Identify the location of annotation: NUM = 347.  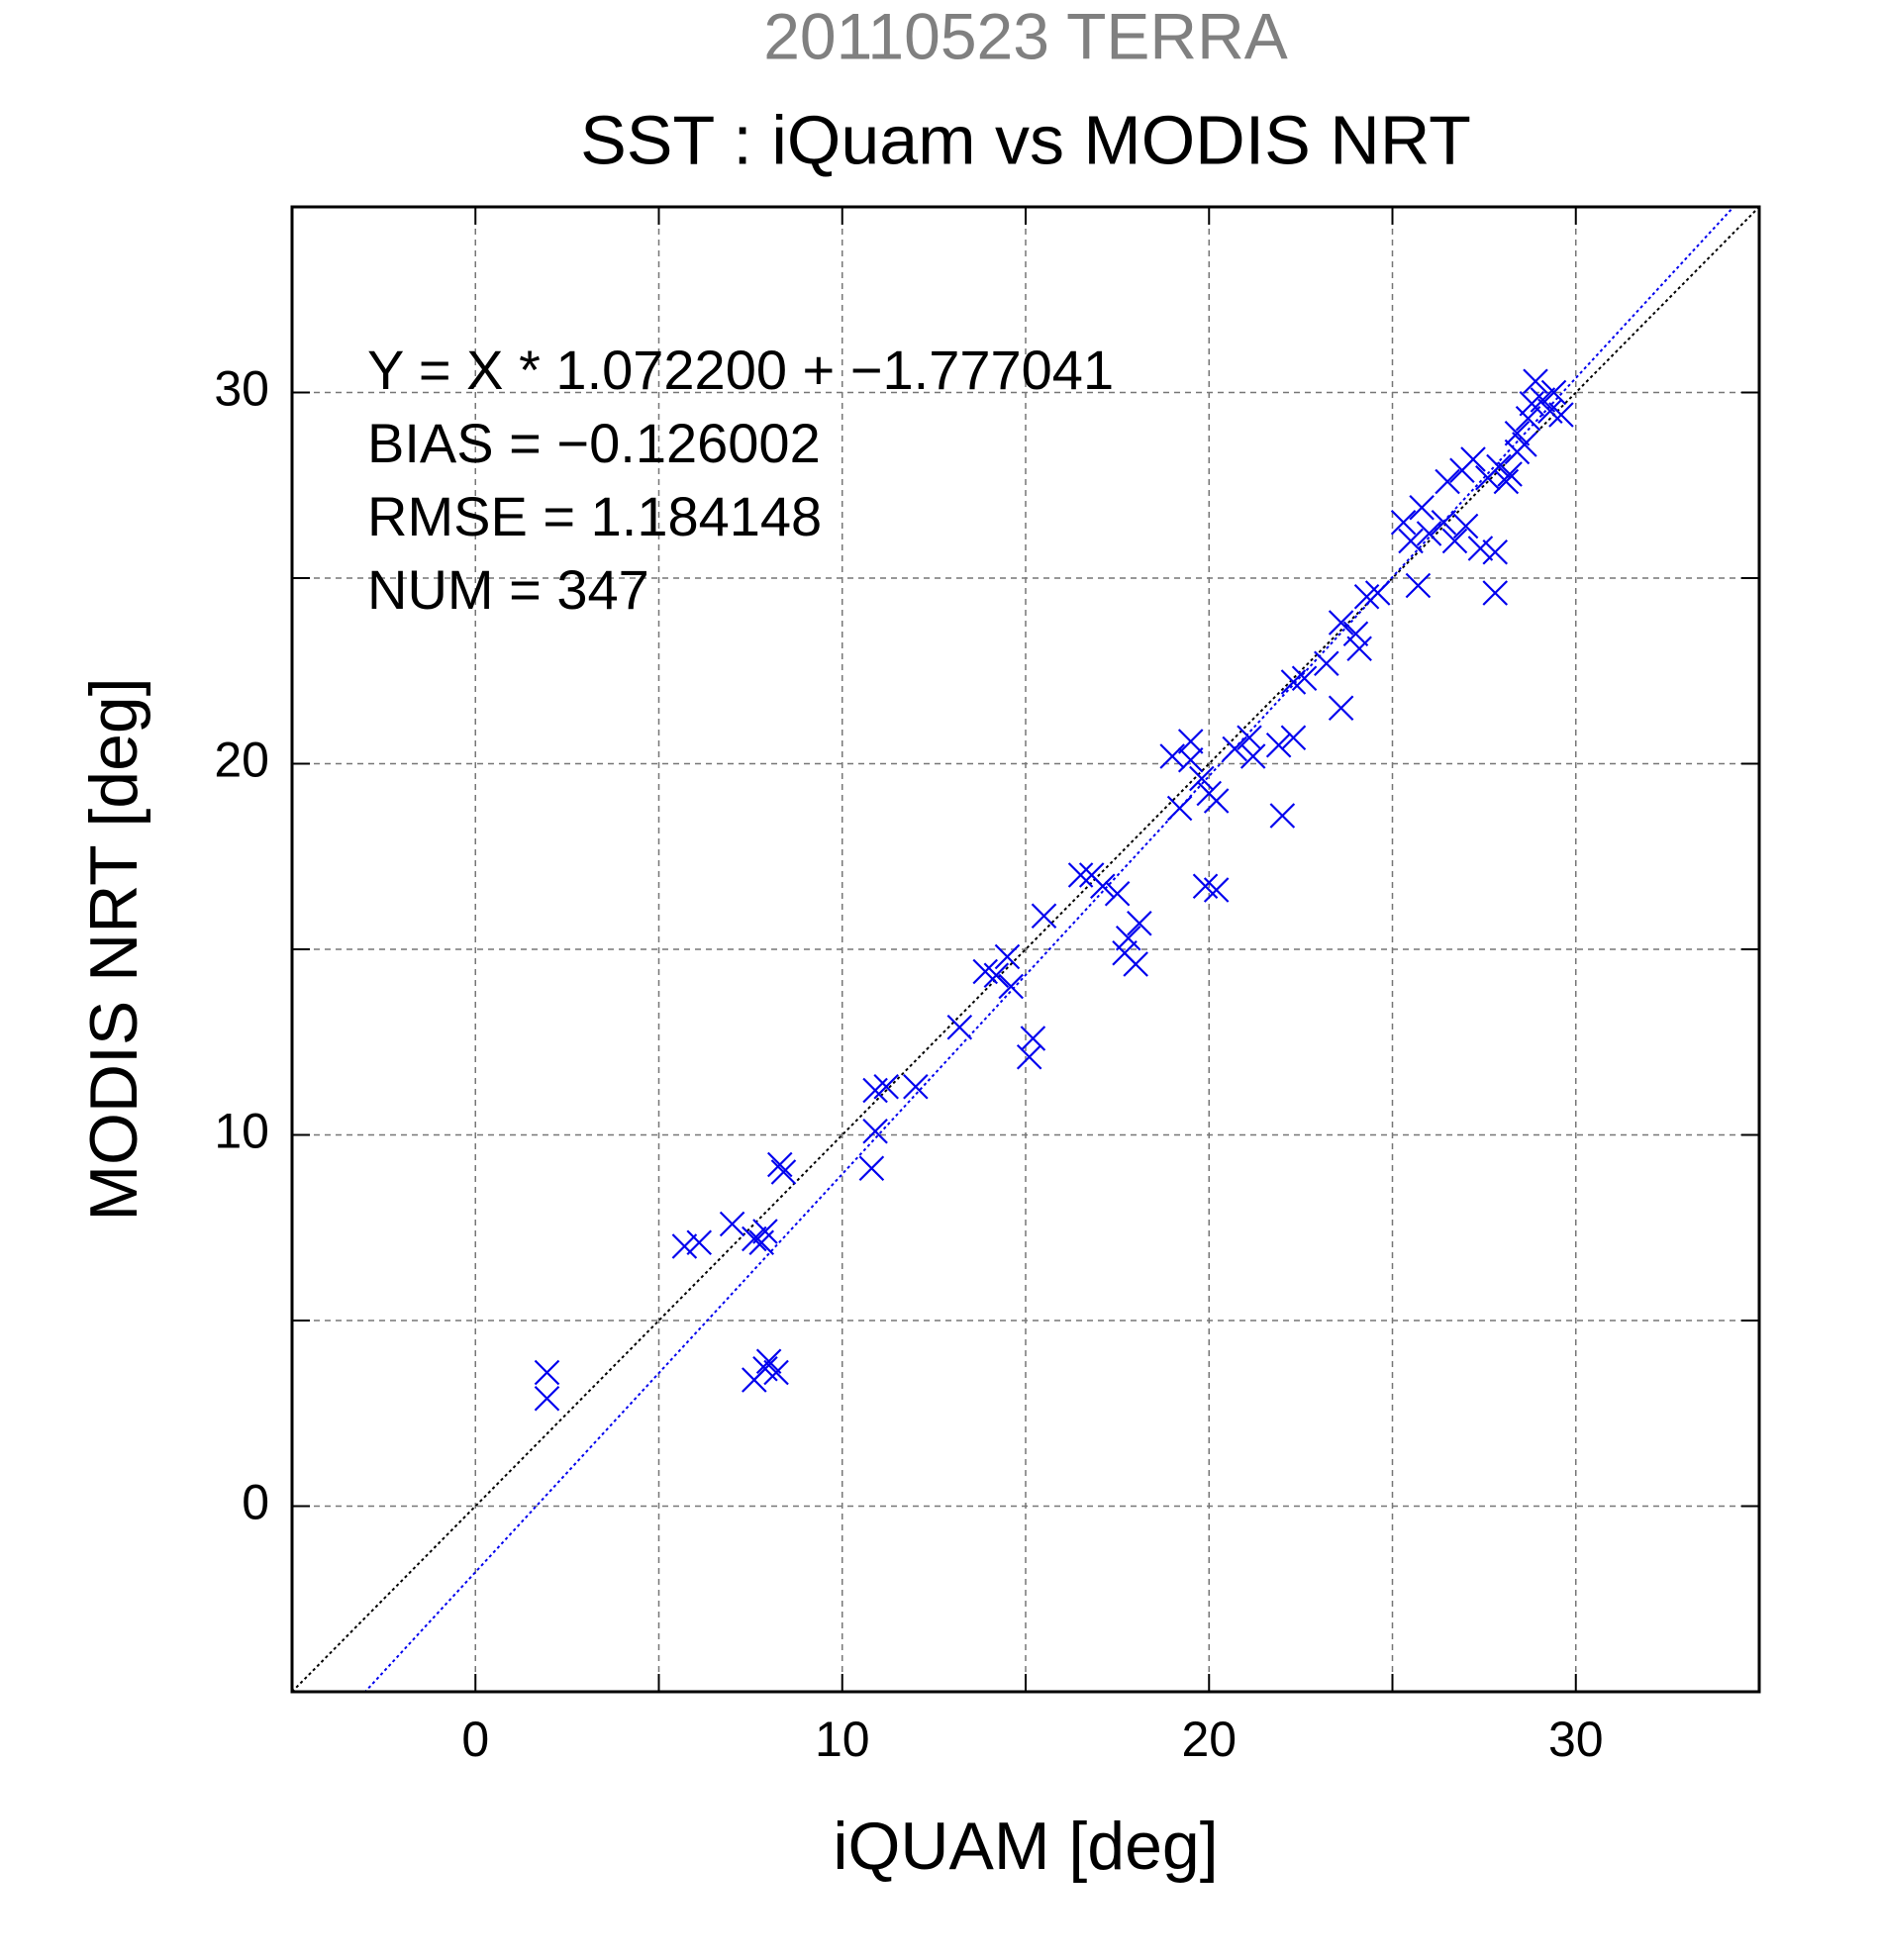
(508, 589).